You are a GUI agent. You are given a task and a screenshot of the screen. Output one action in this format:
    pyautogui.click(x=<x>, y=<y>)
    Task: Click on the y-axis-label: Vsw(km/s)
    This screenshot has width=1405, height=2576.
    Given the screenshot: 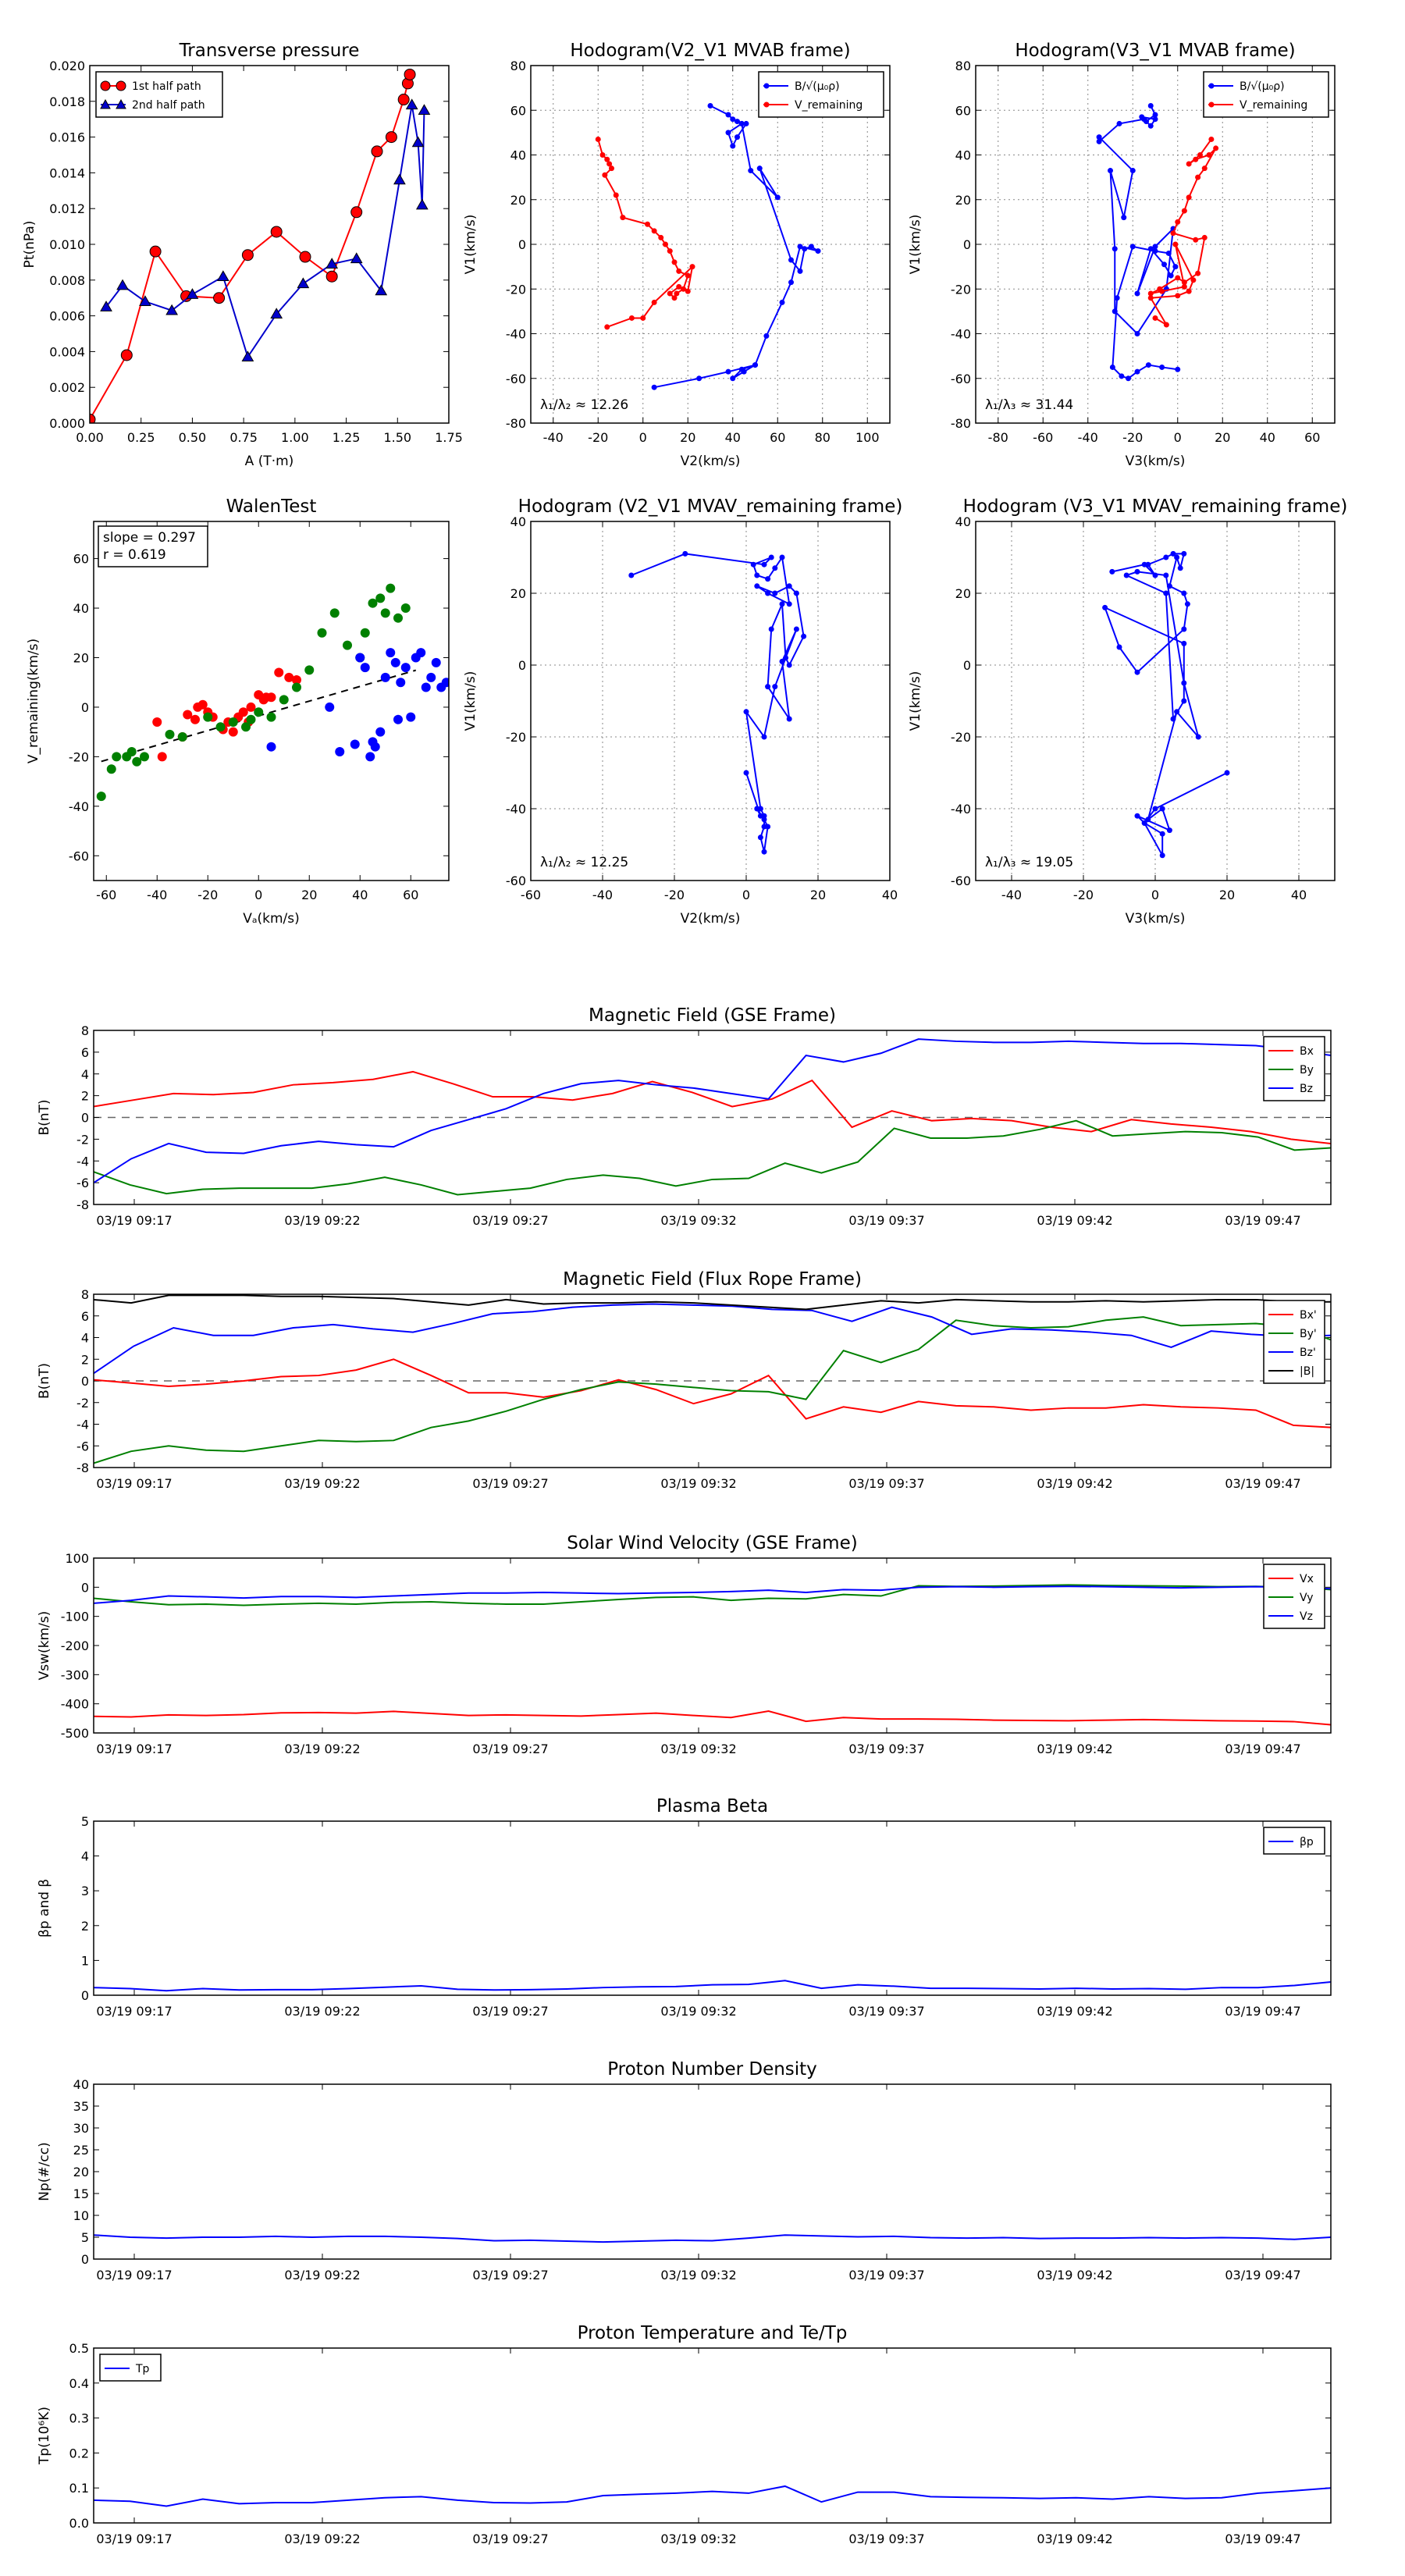 What is the action you would take?
    pyautogui.click(x=45, y=1646)
    